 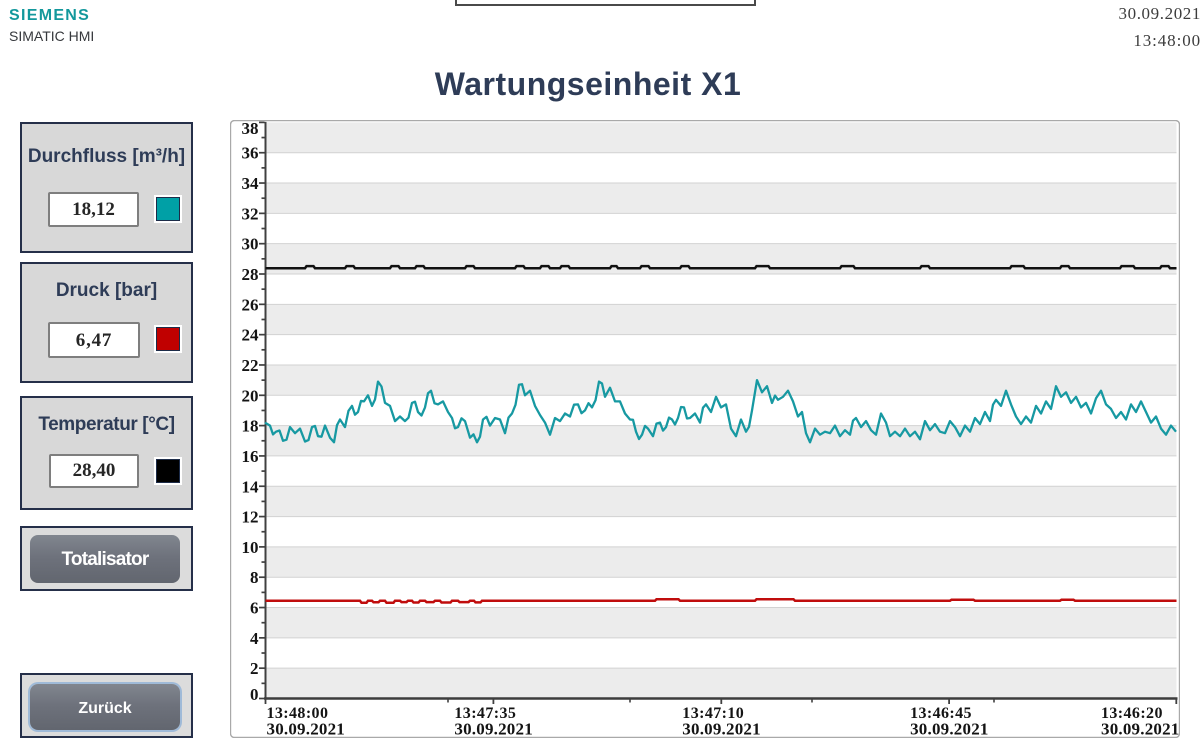 I want to click on svg-text: 13:46:45, so click(x=941, y=713).